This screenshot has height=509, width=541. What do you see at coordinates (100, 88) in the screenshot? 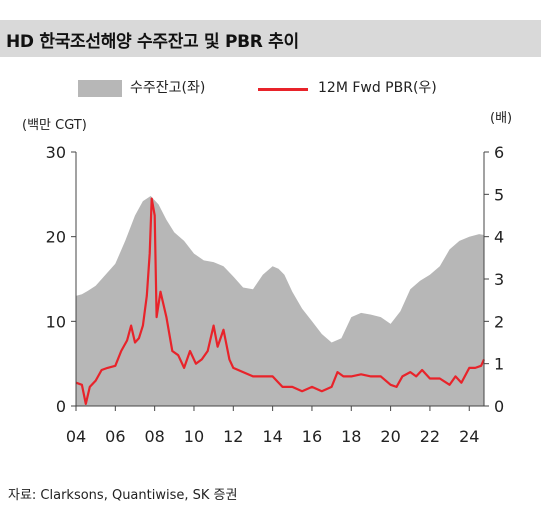
I see `legend-swatch-backlog` at bounding box center [100, 88].